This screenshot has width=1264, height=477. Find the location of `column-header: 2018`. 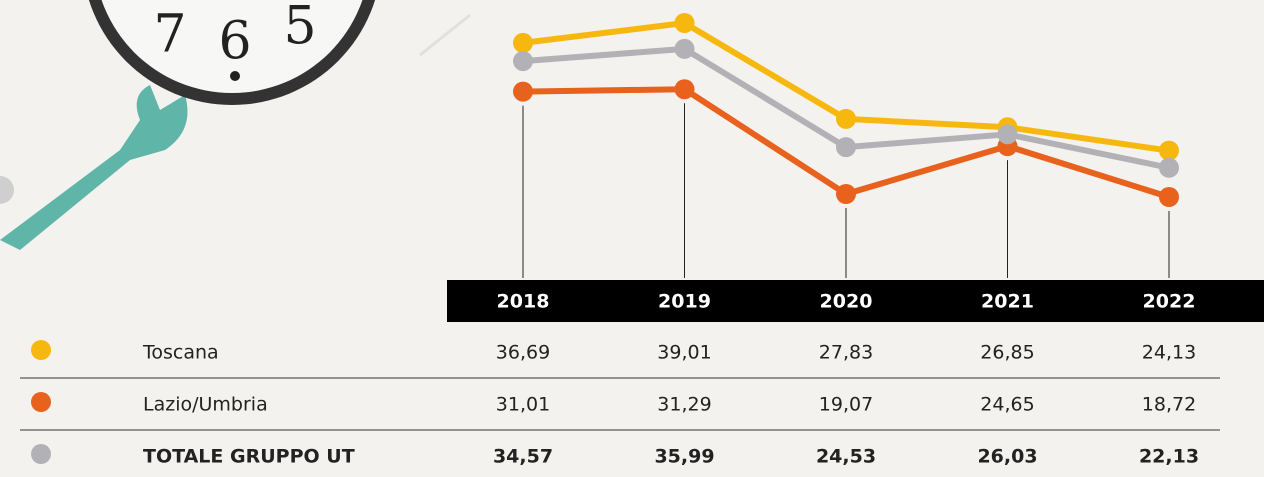

column-header: 2018 is located at coordinates (523, 302).